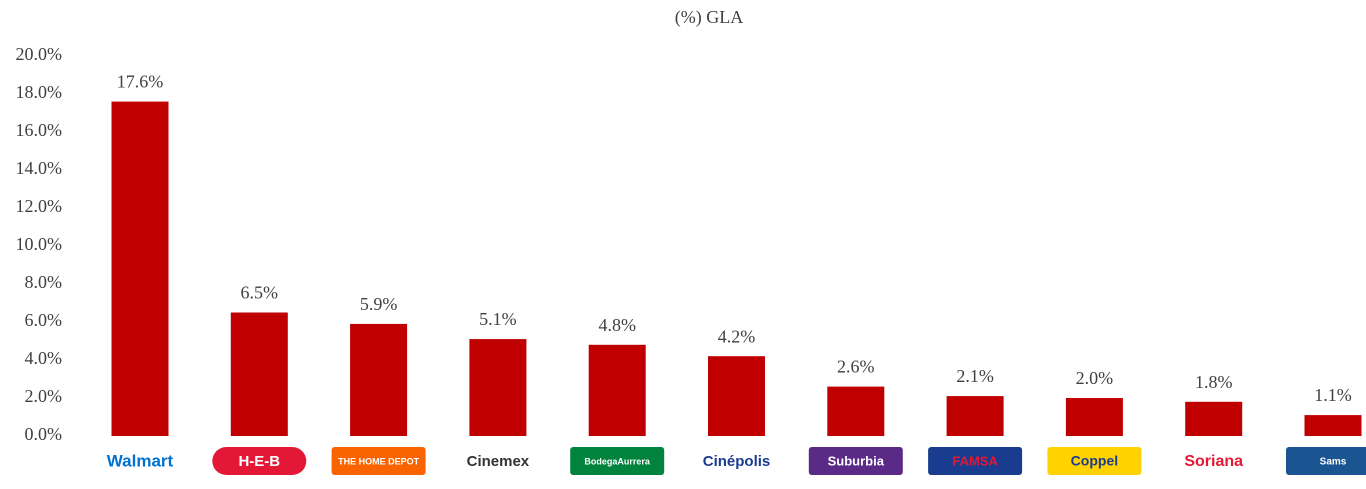 Image resolution: width=1366 pixels, height=489 pixels. What do you see at coordinates (1213, 461) in the screenshot?
I see `x-tick-label: Soriana` at bounding box center [1213, 461].